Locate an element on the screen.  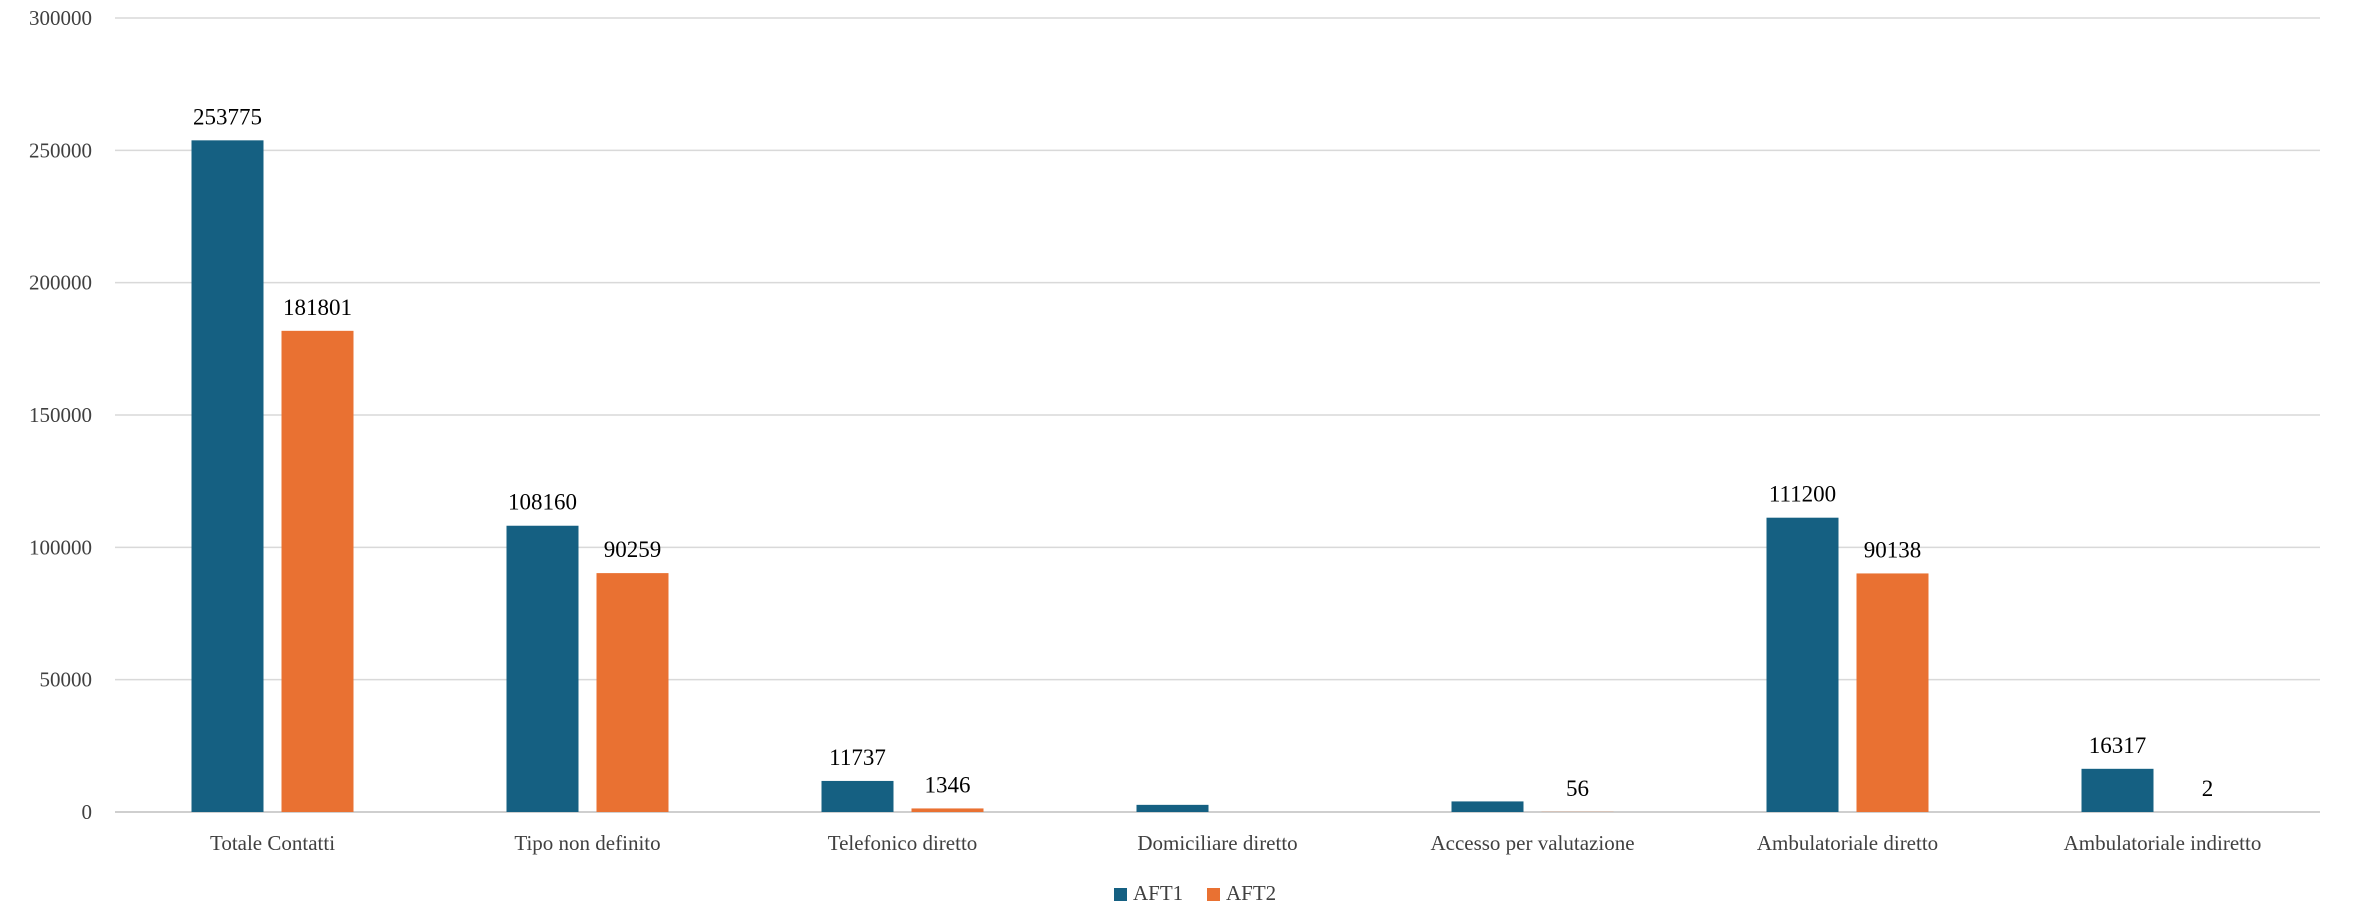
data-label: 16317 is located at coordinates (2118, 745).